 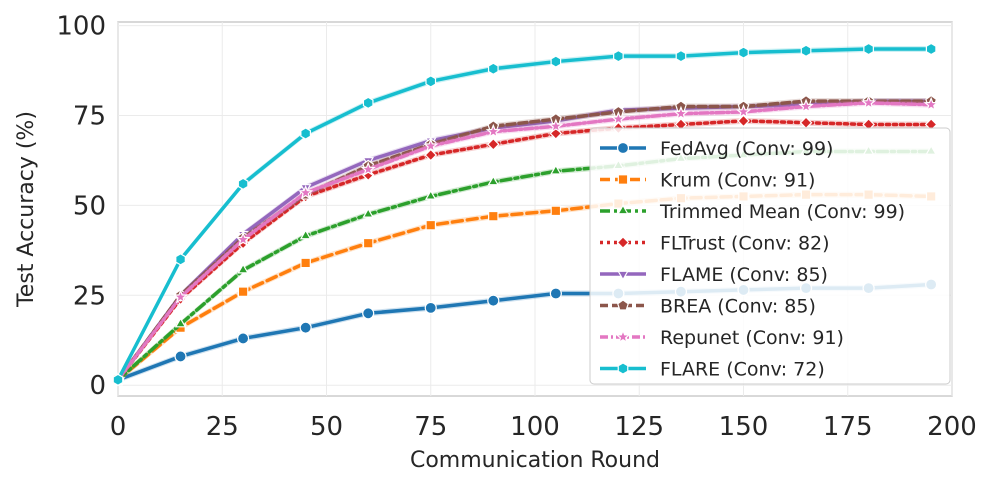 I want to click on x-tick-label: 175, so click(x=848, y=427).